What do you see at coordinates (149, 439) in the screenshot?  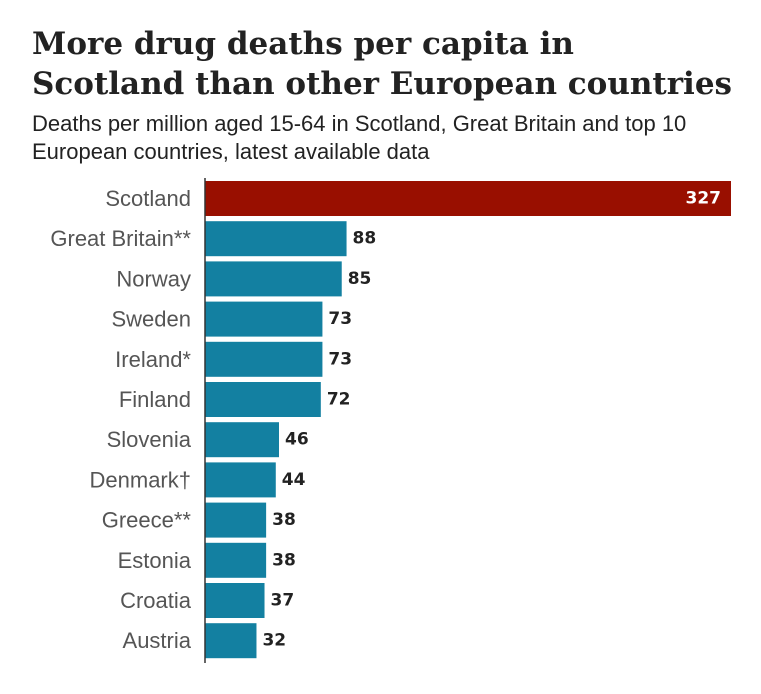 I see `category-label-6: Slovenia` at bounding box center [149, 439].